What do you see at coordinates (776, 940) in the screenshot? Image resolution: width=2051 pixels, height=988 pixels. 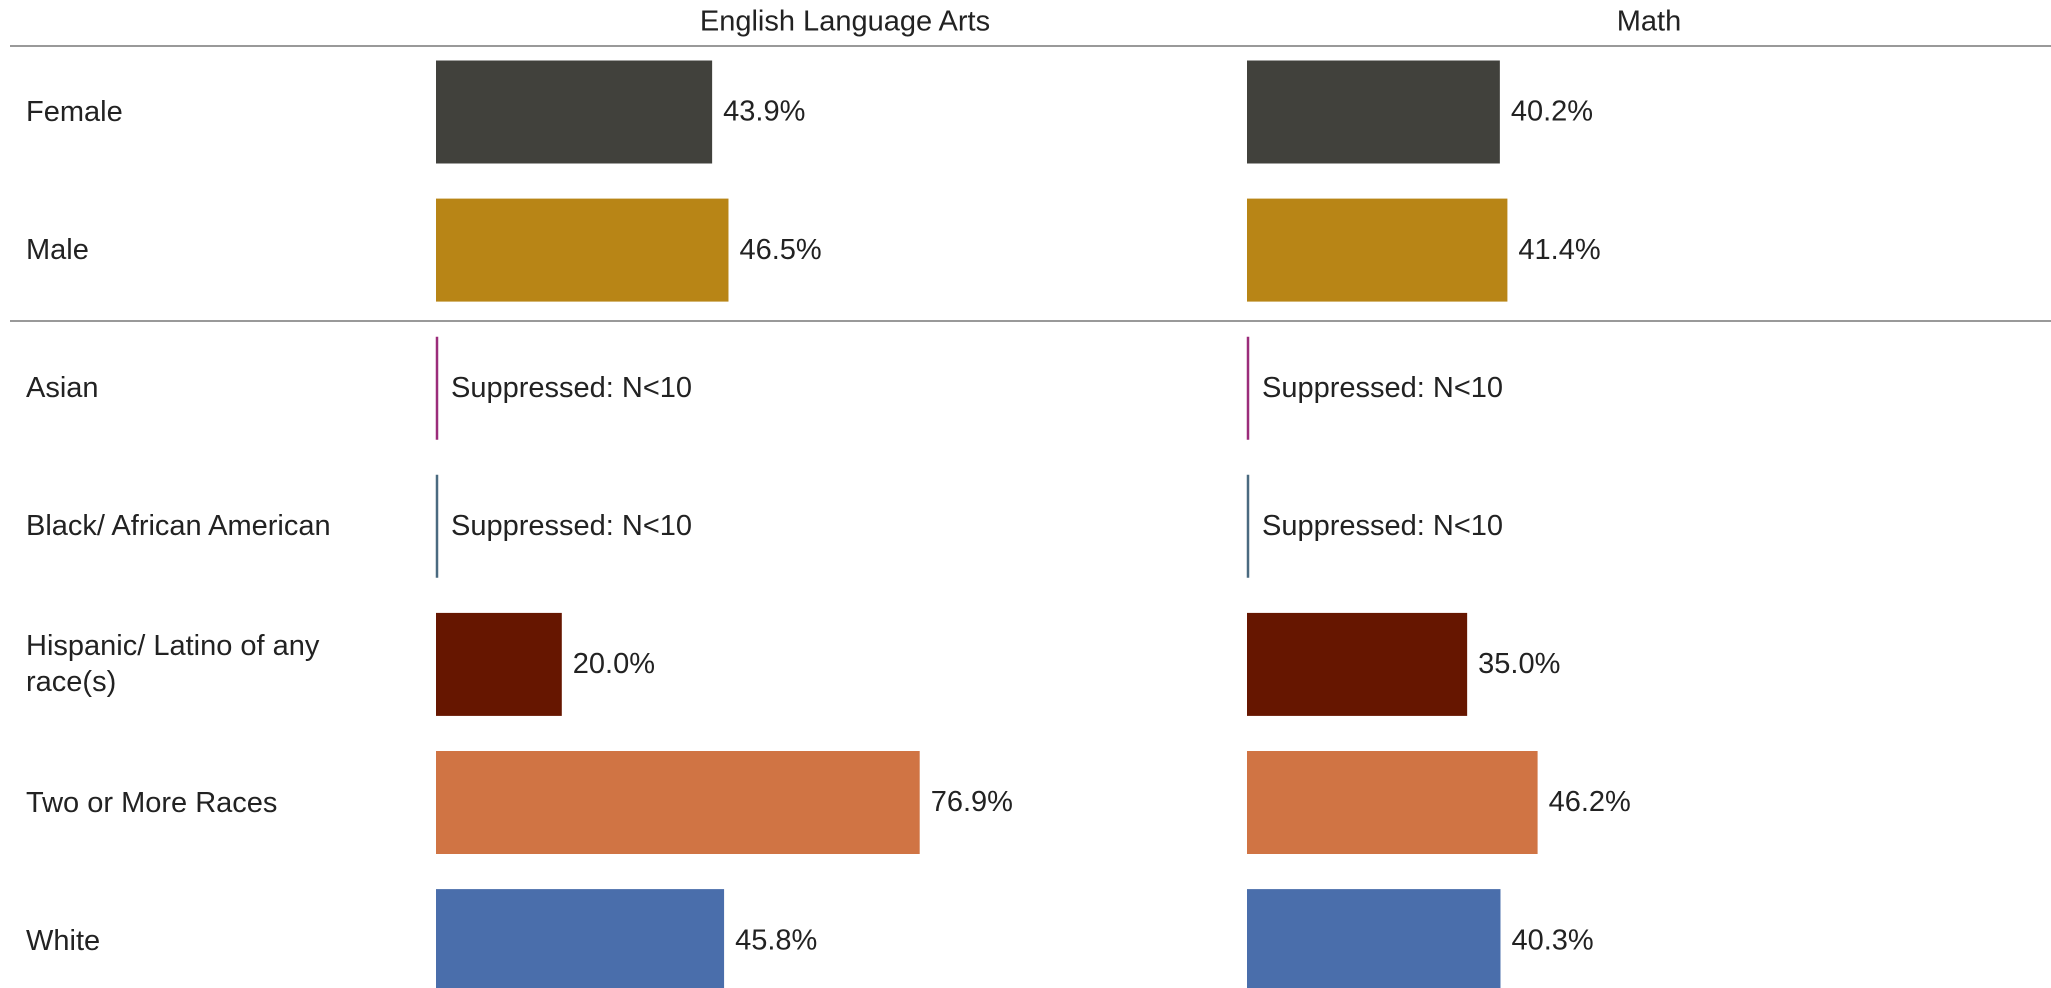 I see `value-label: 45.8%` at bounding box center [776, 940].